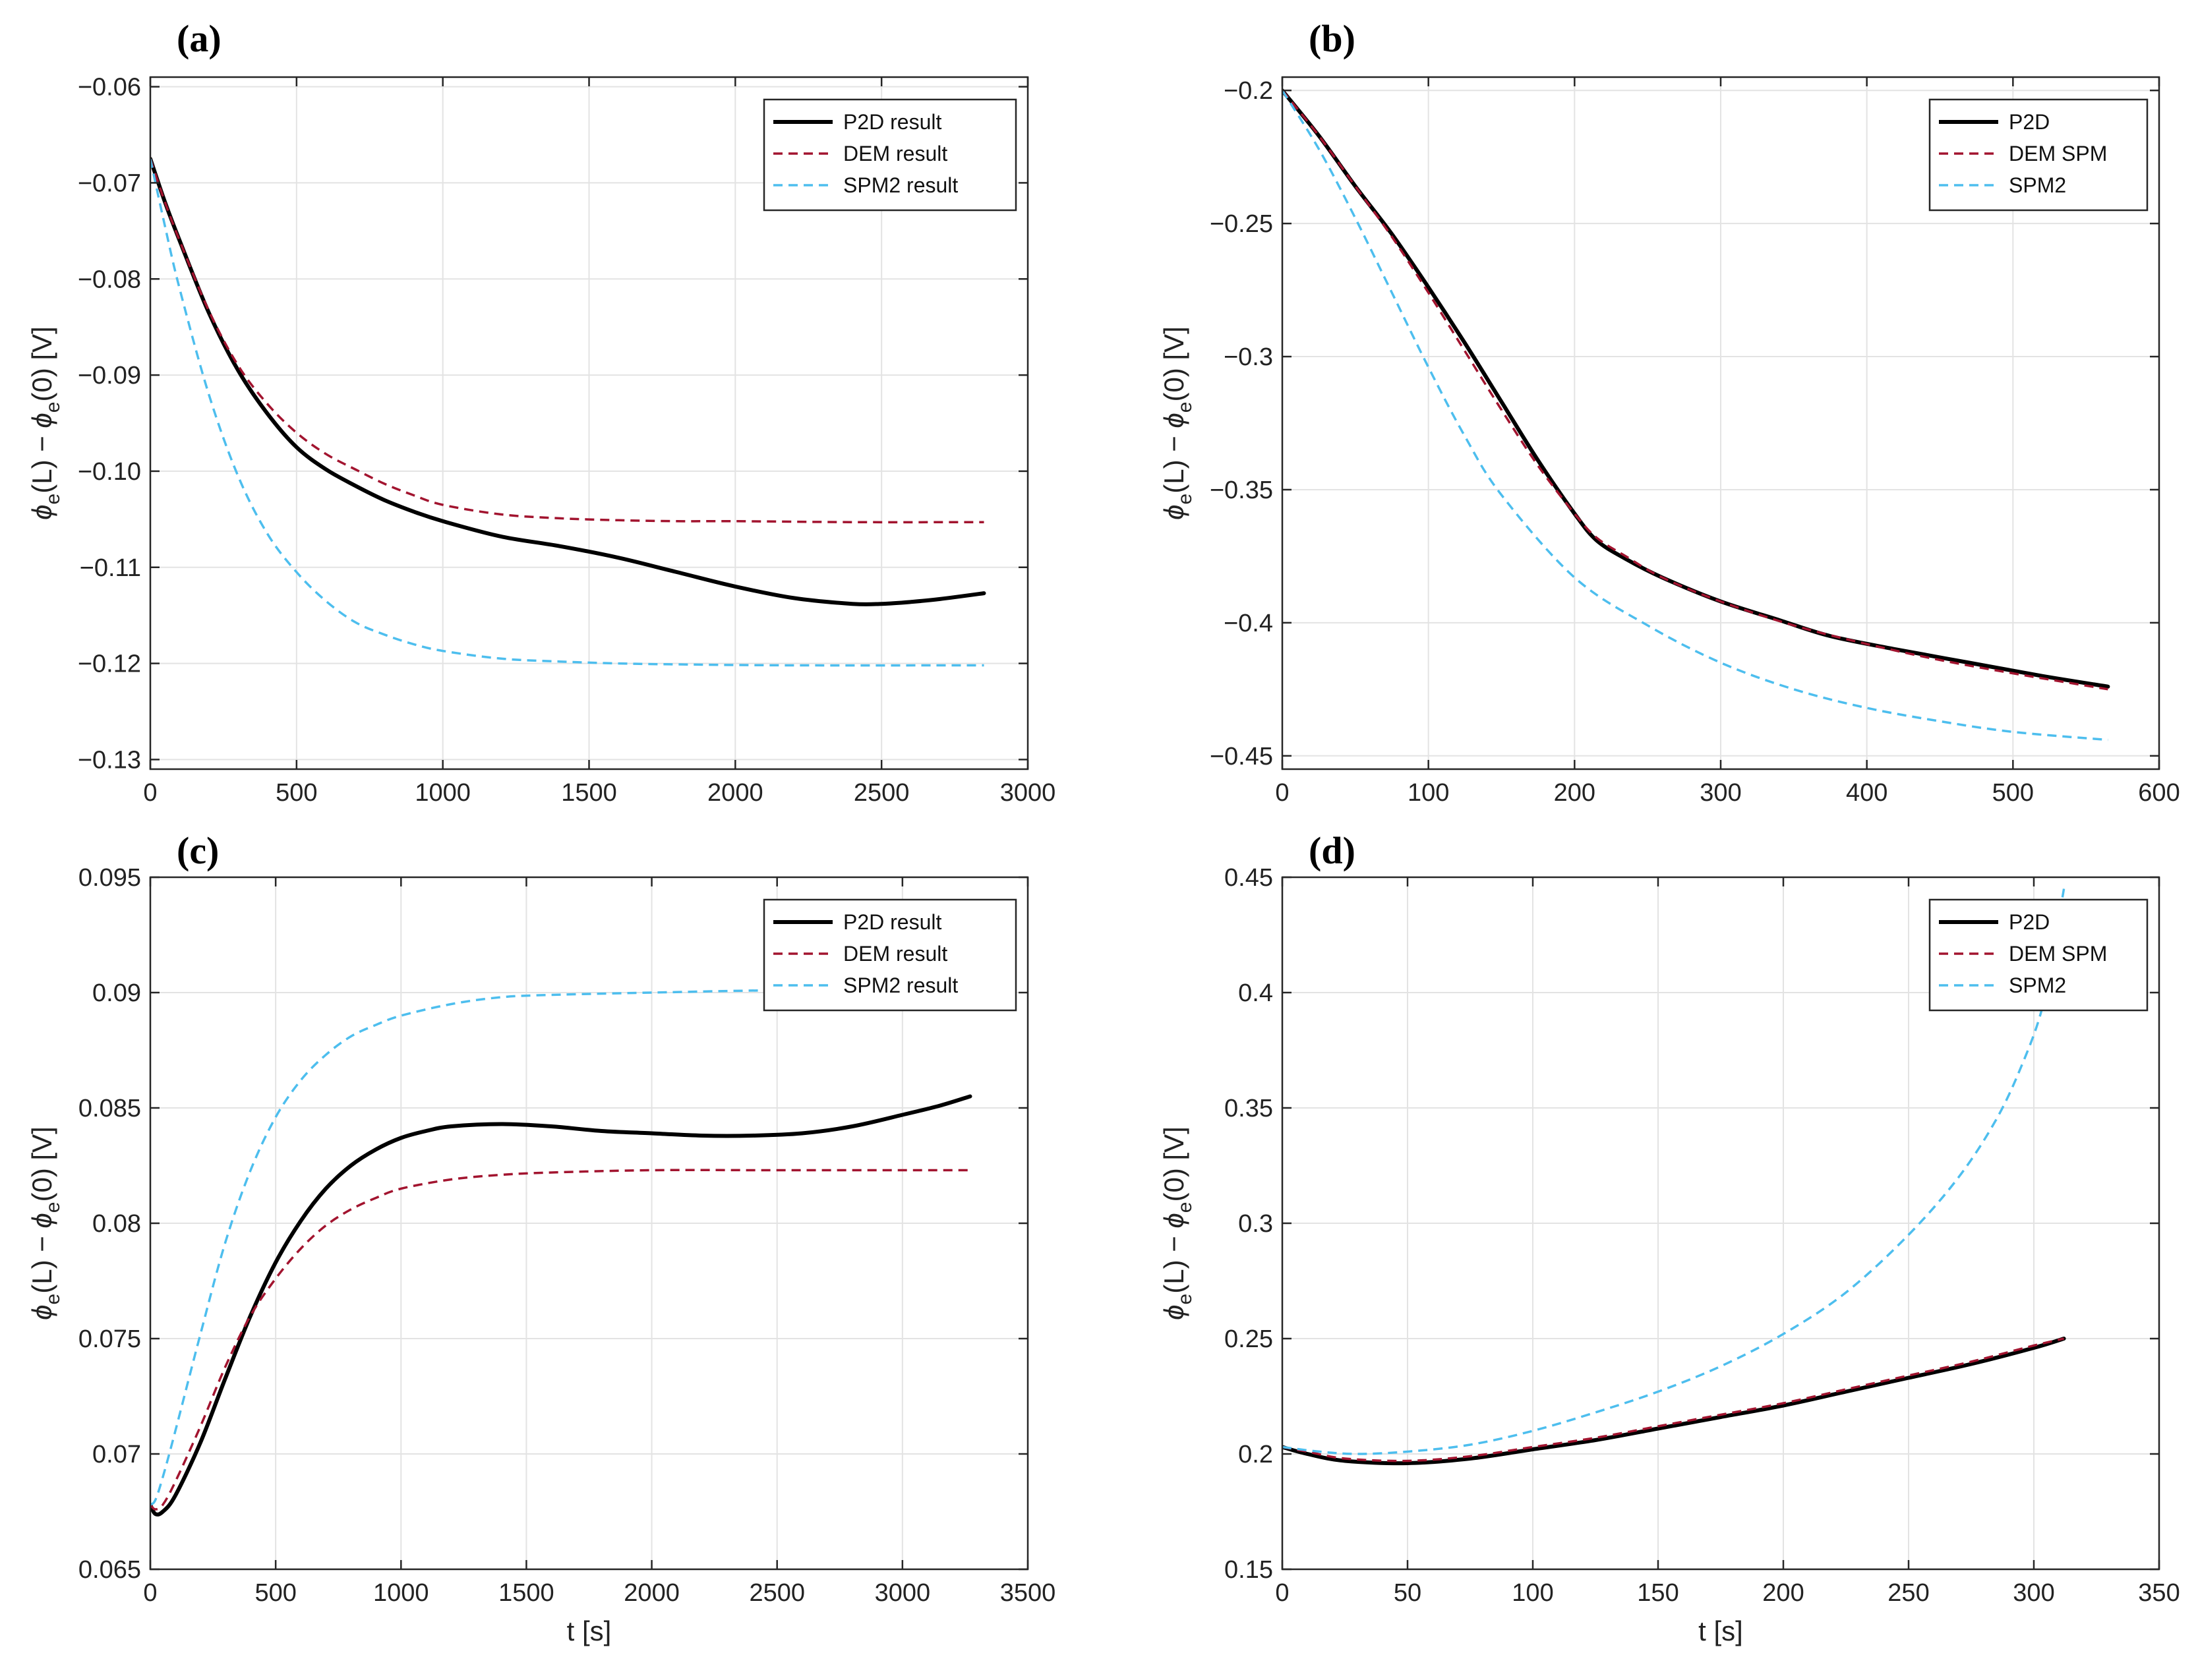  Describe the element at coordinates (1332, 850) in the screenshot. I see `panel-letter: (d)` at that location.